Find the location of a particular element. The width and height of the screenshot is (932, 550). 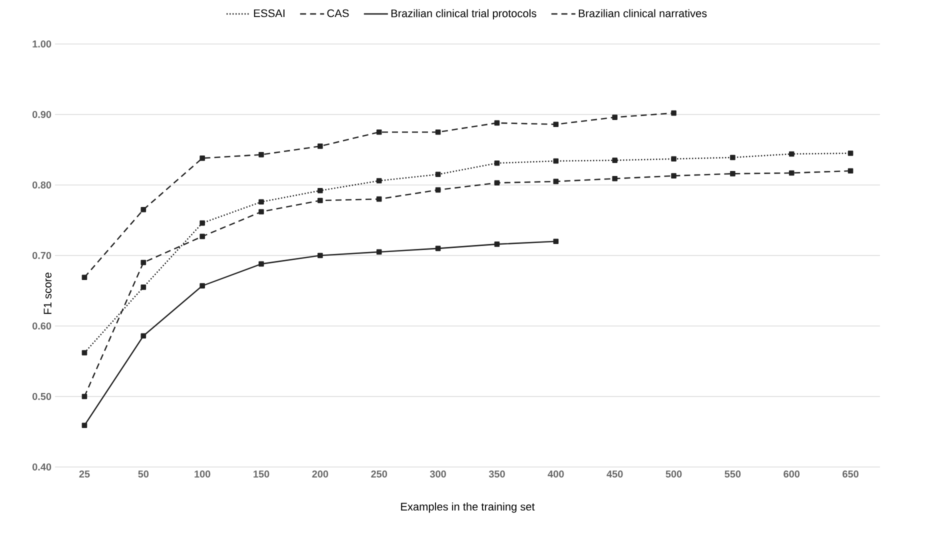

legend-label: Brazilian clinical trial protocols is located at coordinates (463, 14).